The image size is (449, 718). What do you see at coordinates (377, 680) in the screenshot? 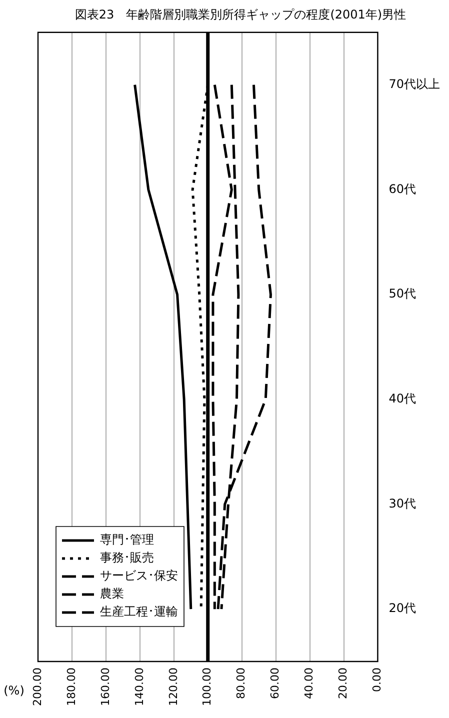
I see `x-tick-label: 0.00` at bounding box center [377, 680].